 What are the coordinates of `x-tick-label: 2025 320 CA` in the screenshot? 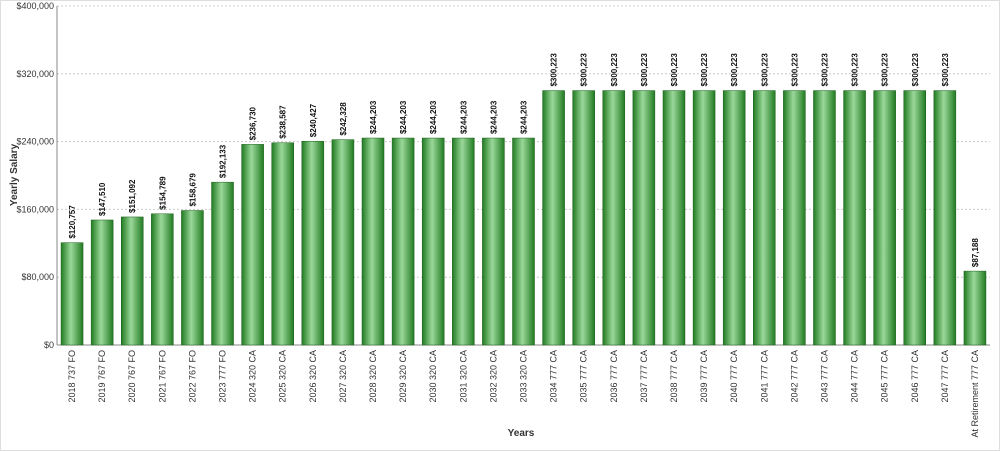 It's located at (283, 376).